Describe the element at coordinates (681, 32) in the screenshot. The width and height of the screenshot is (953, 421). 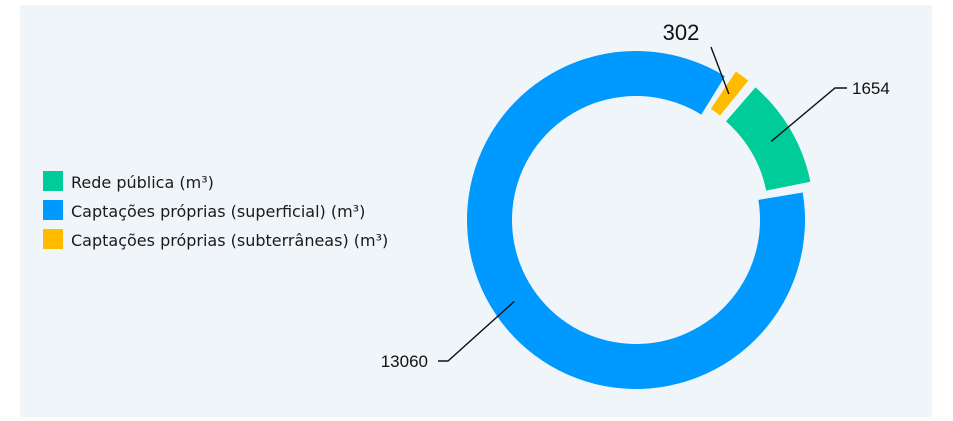
I see `data-label-captacoes-subterraneas: 302` at that location.